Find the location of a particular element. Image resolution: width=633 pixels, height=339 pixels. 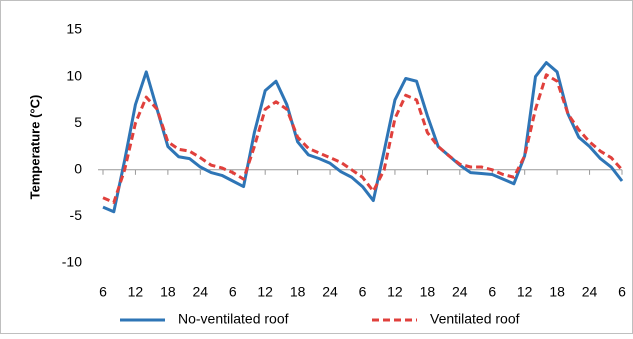

y-tick-label: -10 is located at coordinates (72, 262).